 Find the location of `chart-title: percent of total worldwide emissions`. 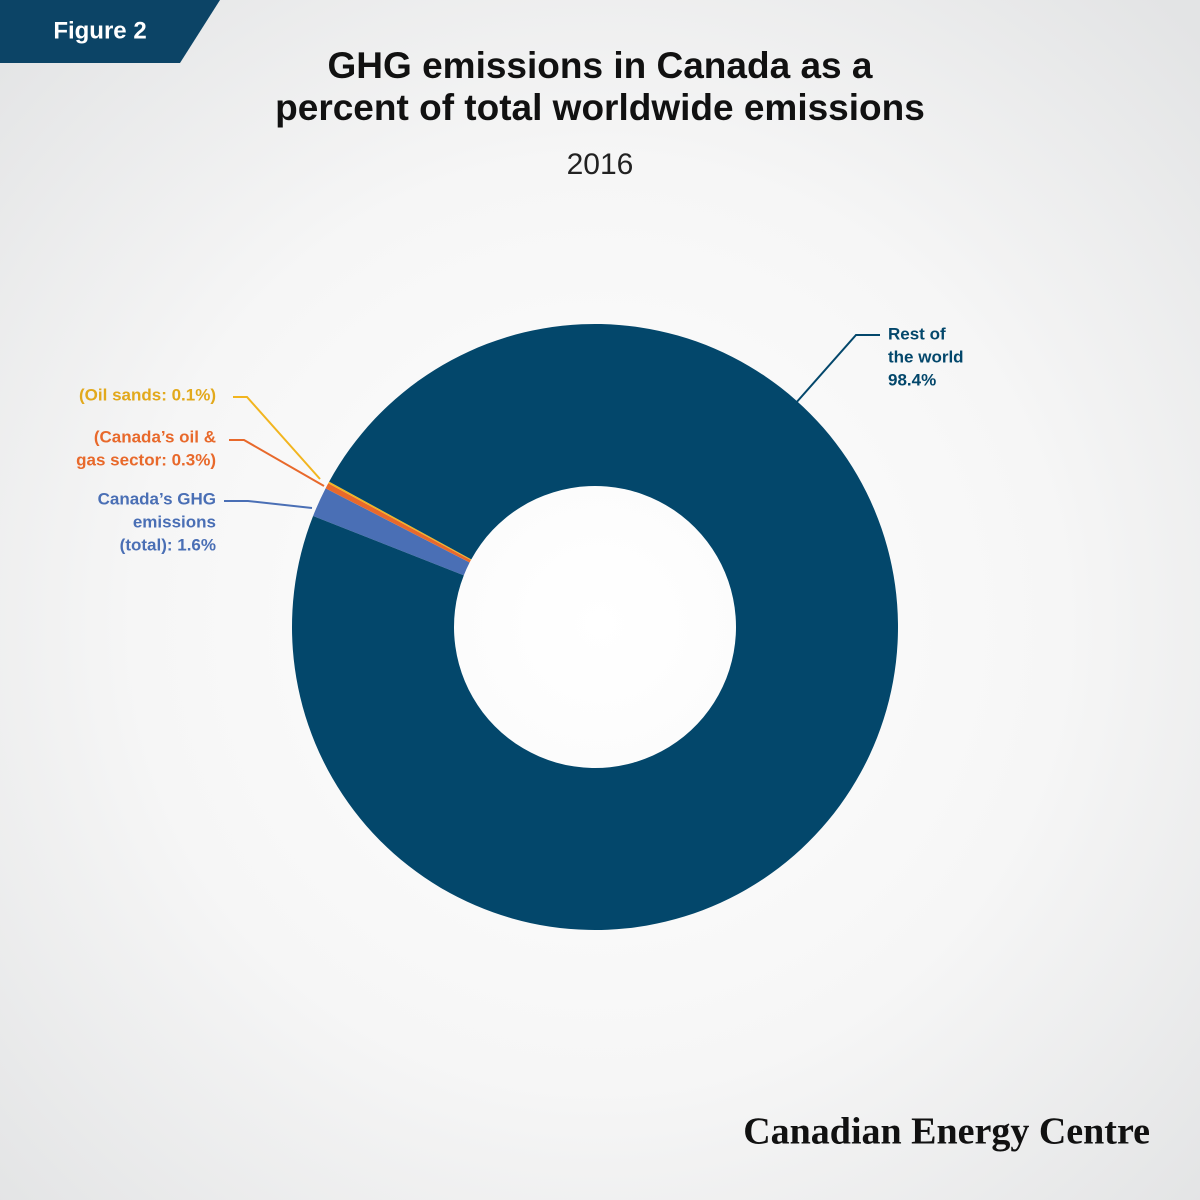

chart-title: percent of total worldwide emissions is located at coordinates (600, 107).